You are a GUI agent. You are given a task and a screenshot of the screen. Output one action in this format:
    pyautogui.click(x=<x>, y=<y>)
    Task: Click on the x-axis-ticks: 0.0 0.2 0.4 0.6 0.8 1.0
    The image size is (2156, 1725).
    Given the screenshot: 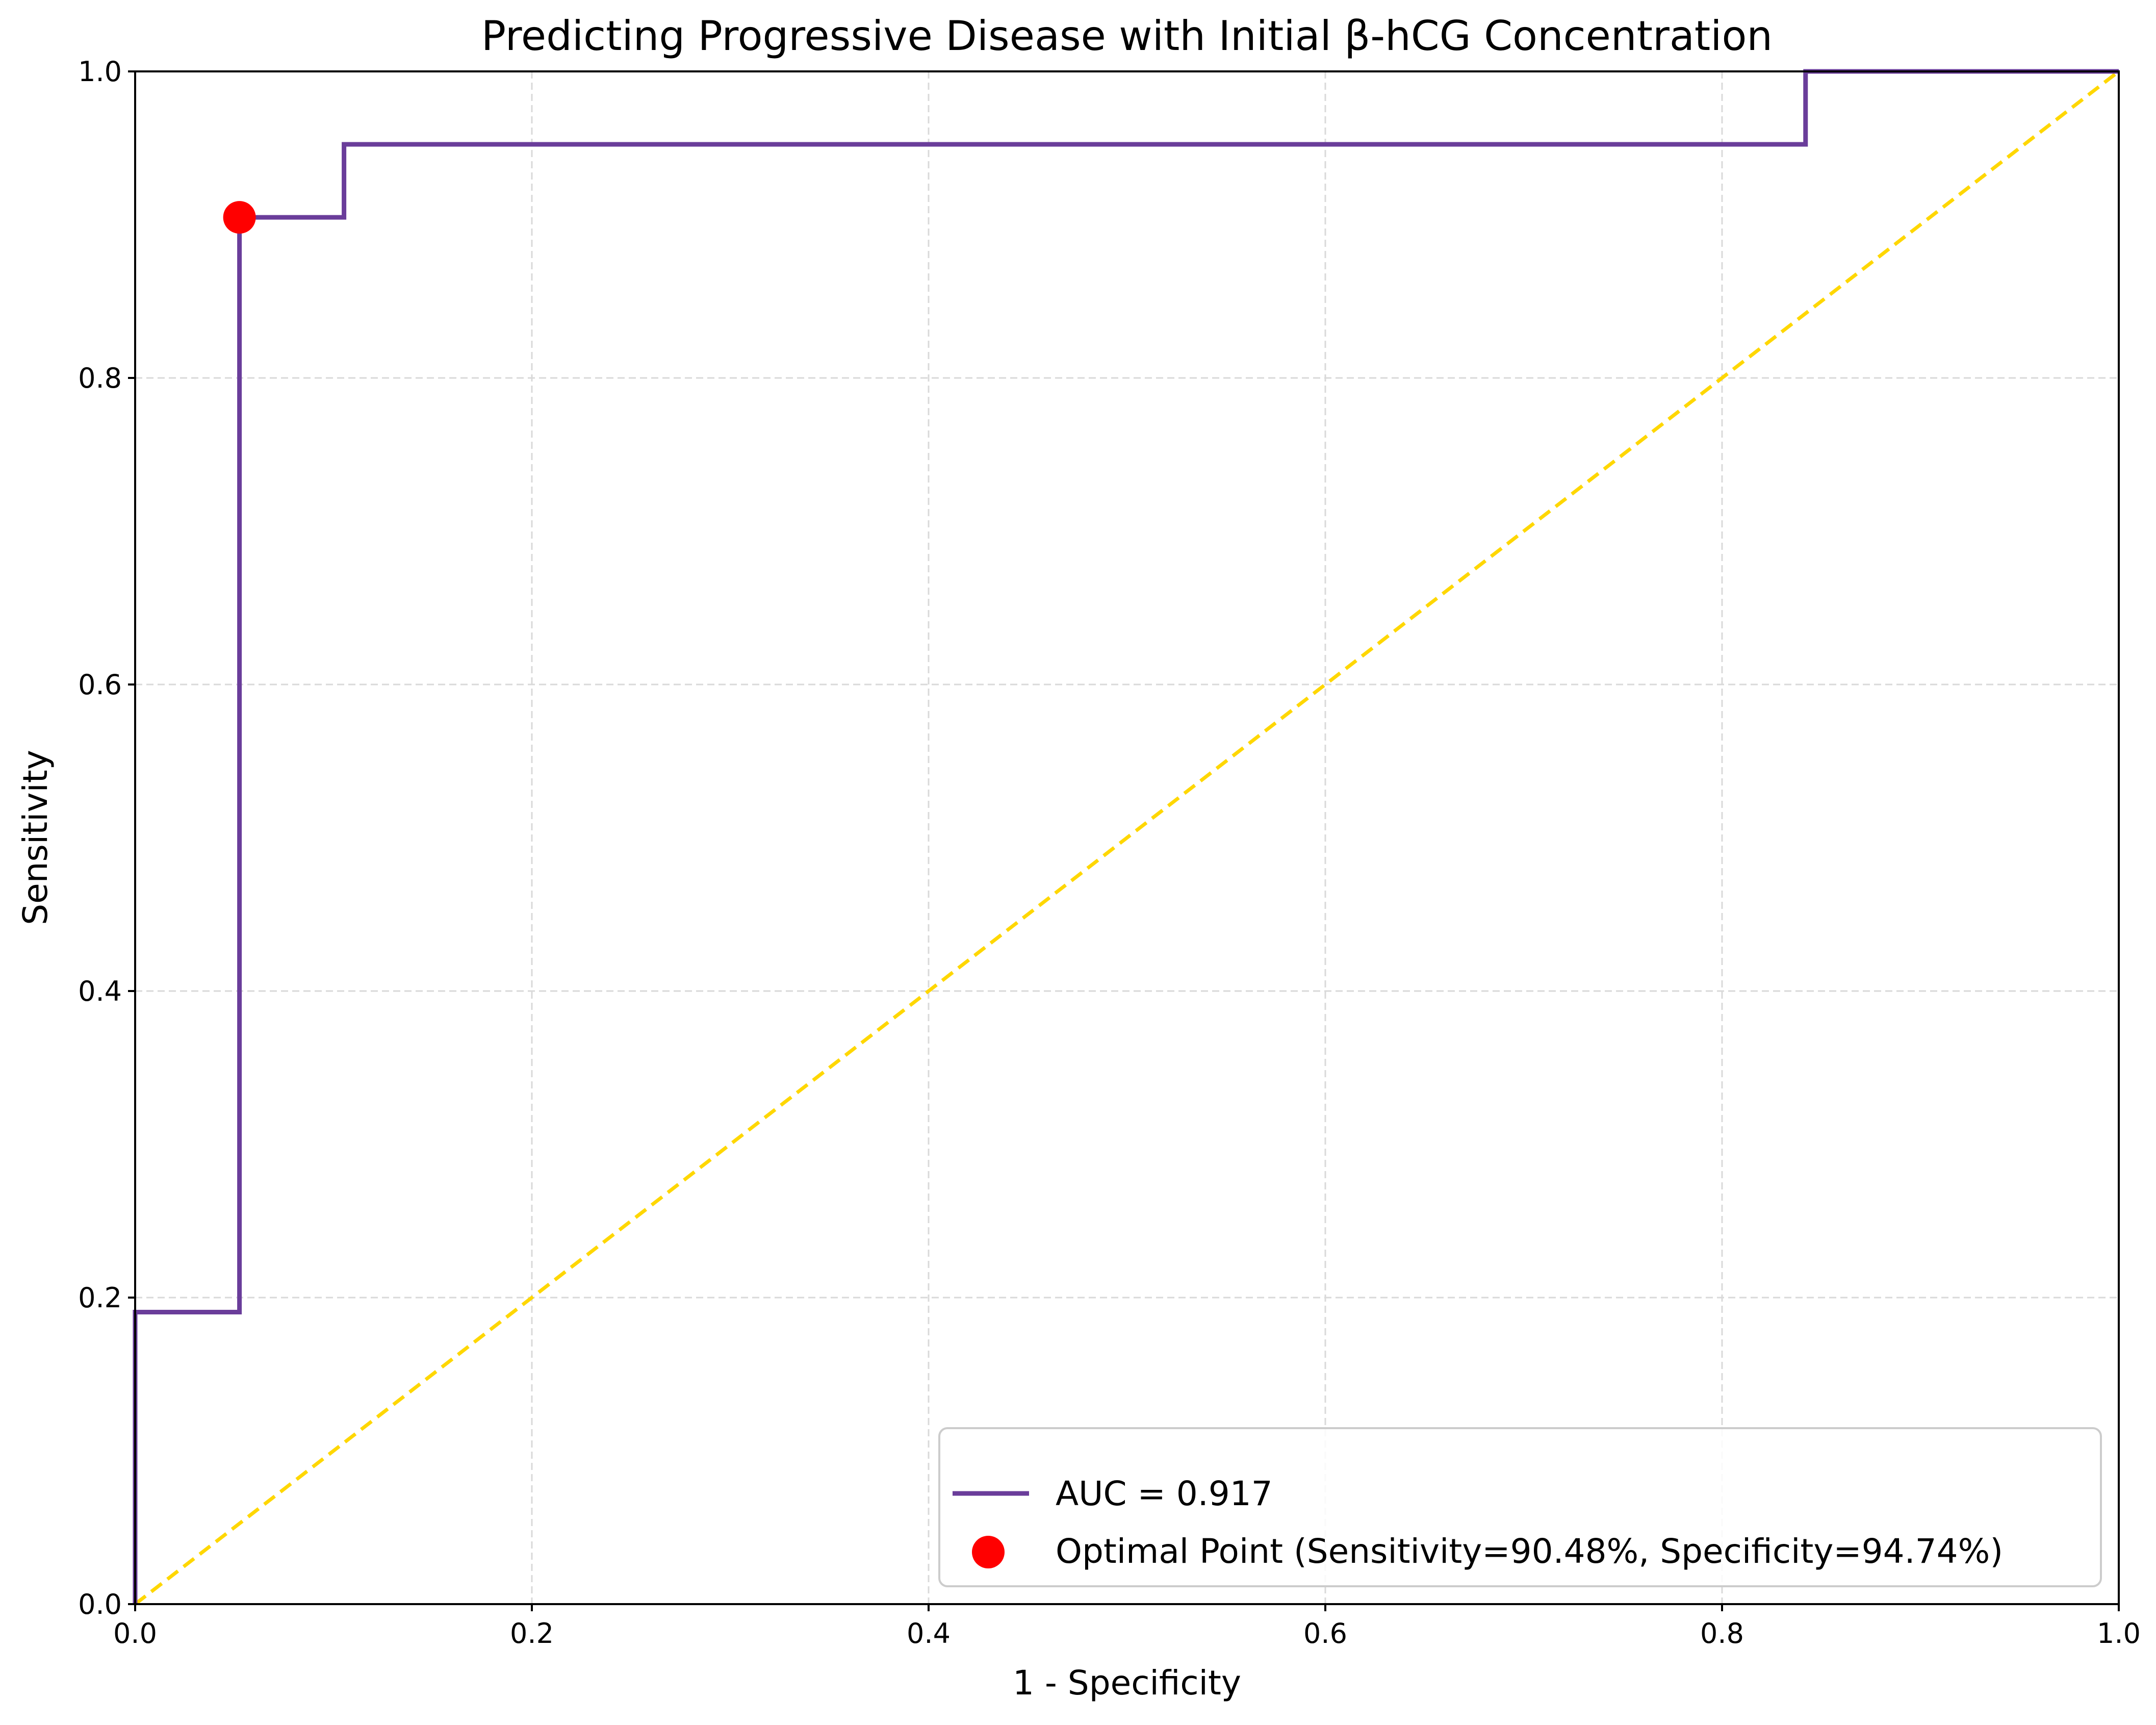 What is the action you would take?
    pyautogui.click(x=1127, y=1627)
    